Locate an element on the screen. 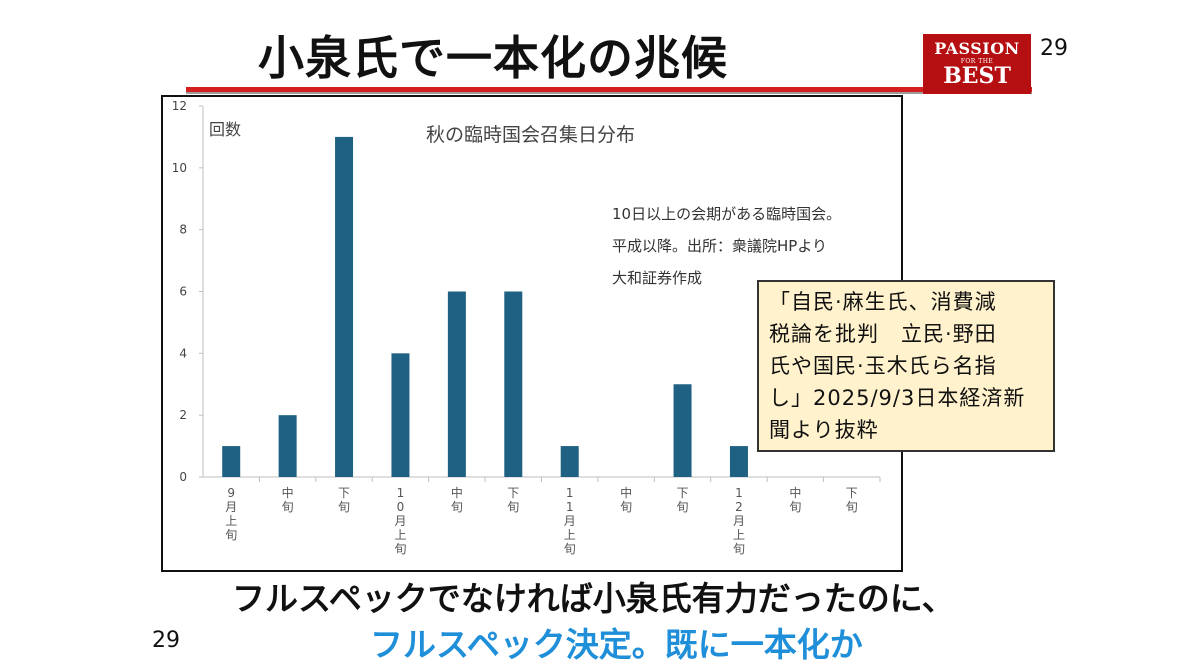 The height and width of the screenshot is (669, 1186). title-underline-gray is located at coordinates (609, 93).